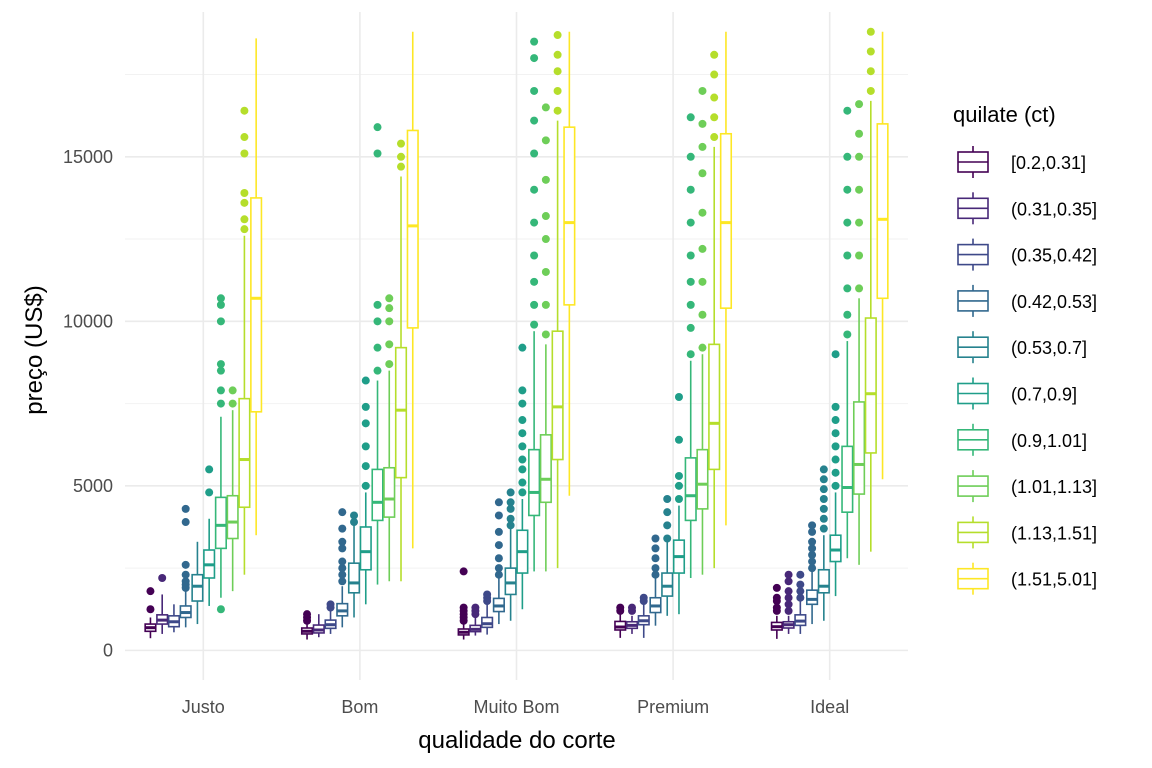 The width and height of the screenshot is (1152, 768). I want to click on legend-item: (0.35,0.42], so click(1027, 254).